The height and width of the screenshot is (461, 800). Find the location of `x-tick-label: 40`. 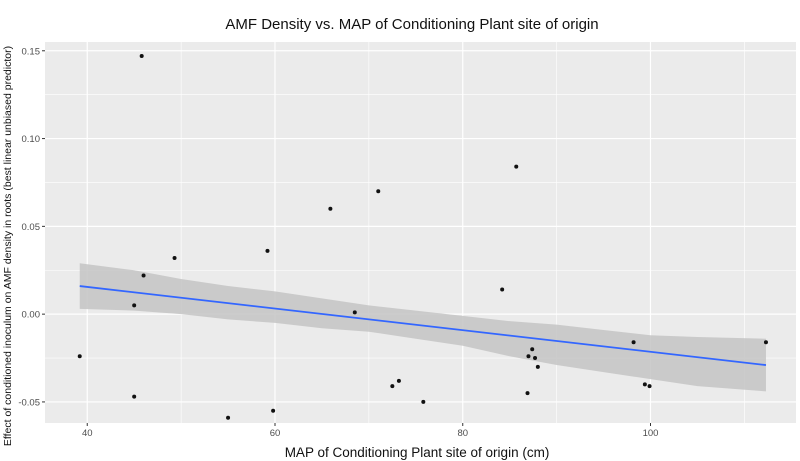

x-tick-label: 40 is located at coordinates (87, 433).